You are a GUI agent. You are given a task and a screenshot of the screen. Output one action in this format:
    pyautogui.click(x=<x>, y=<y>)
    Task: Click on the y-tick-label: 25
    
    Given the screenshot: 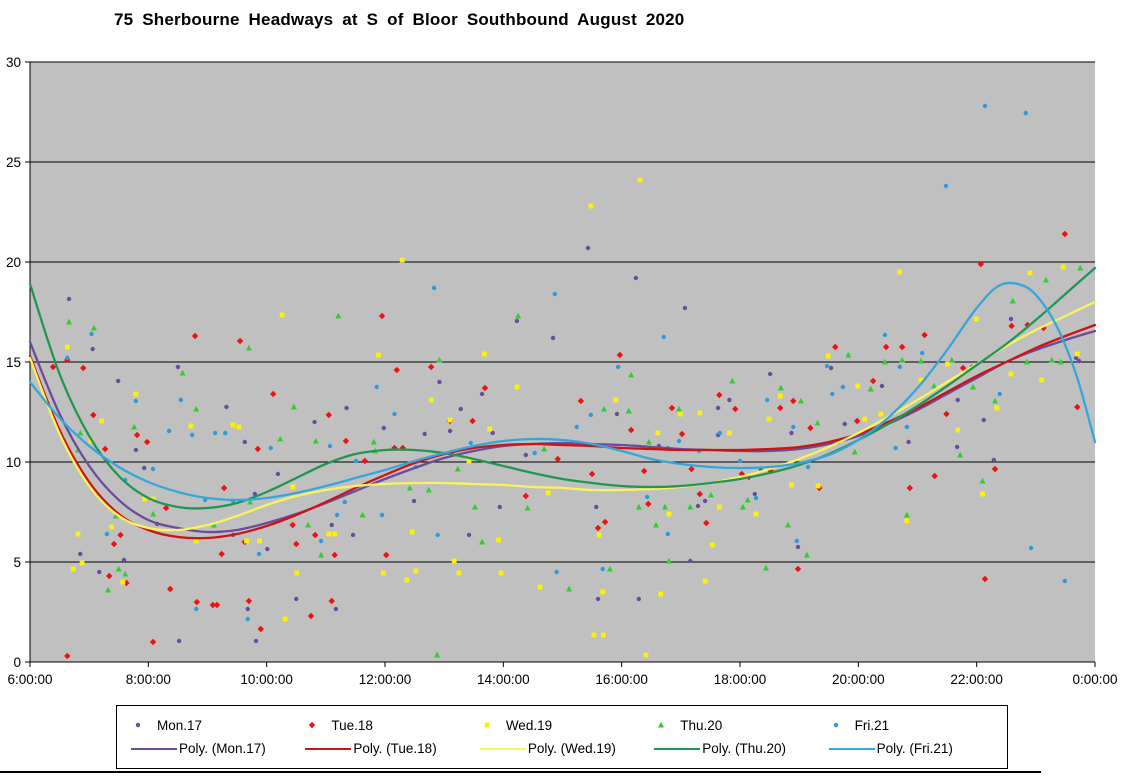 What is the action you would take?
    pyautogui.click(x=13, y=162)
    